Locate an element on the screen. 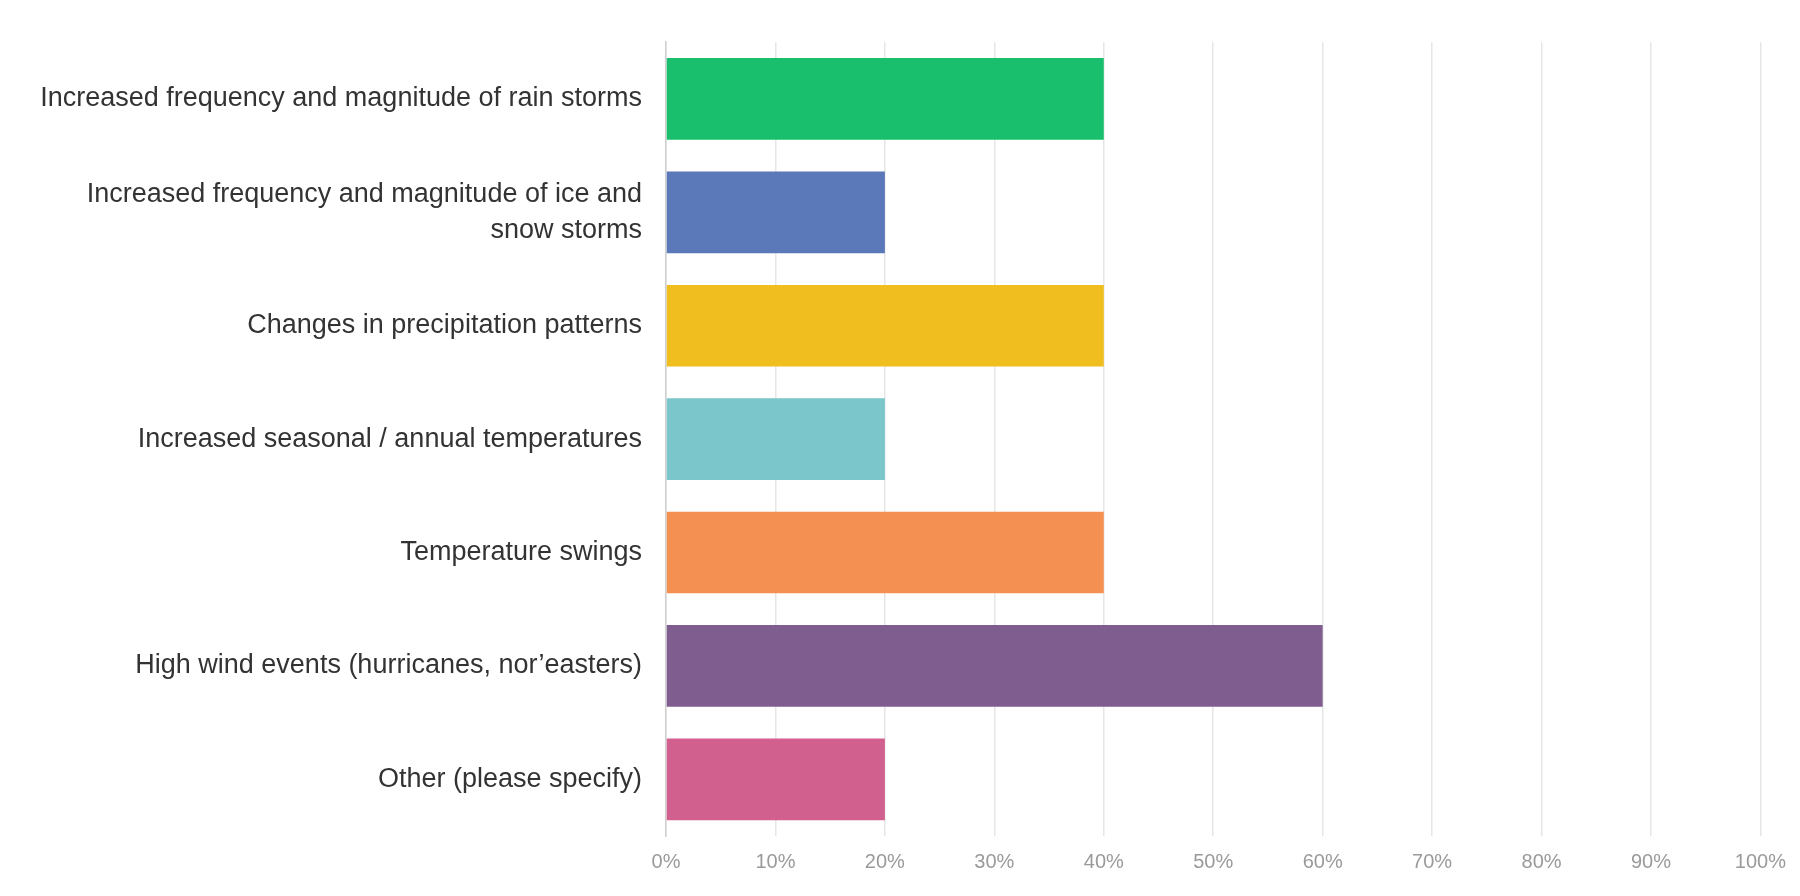  x-tick-label: 90% is located at coordinates (1651, 860).